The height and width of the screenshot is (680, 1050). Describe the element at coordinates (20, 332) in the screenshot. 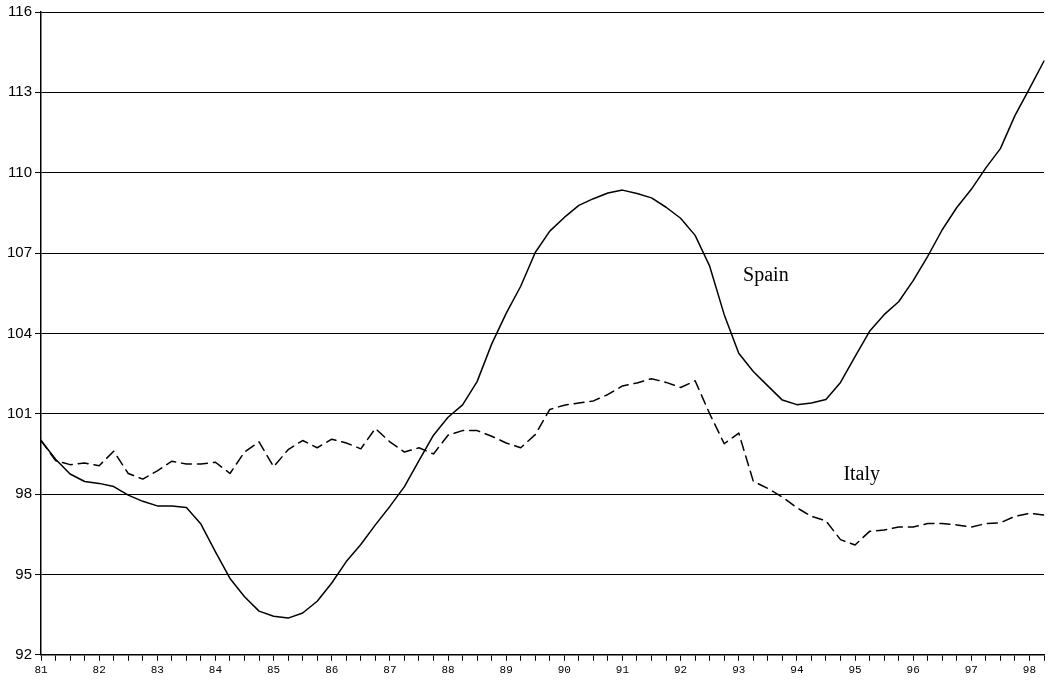

I see `y-tick-label: 104` at that location.